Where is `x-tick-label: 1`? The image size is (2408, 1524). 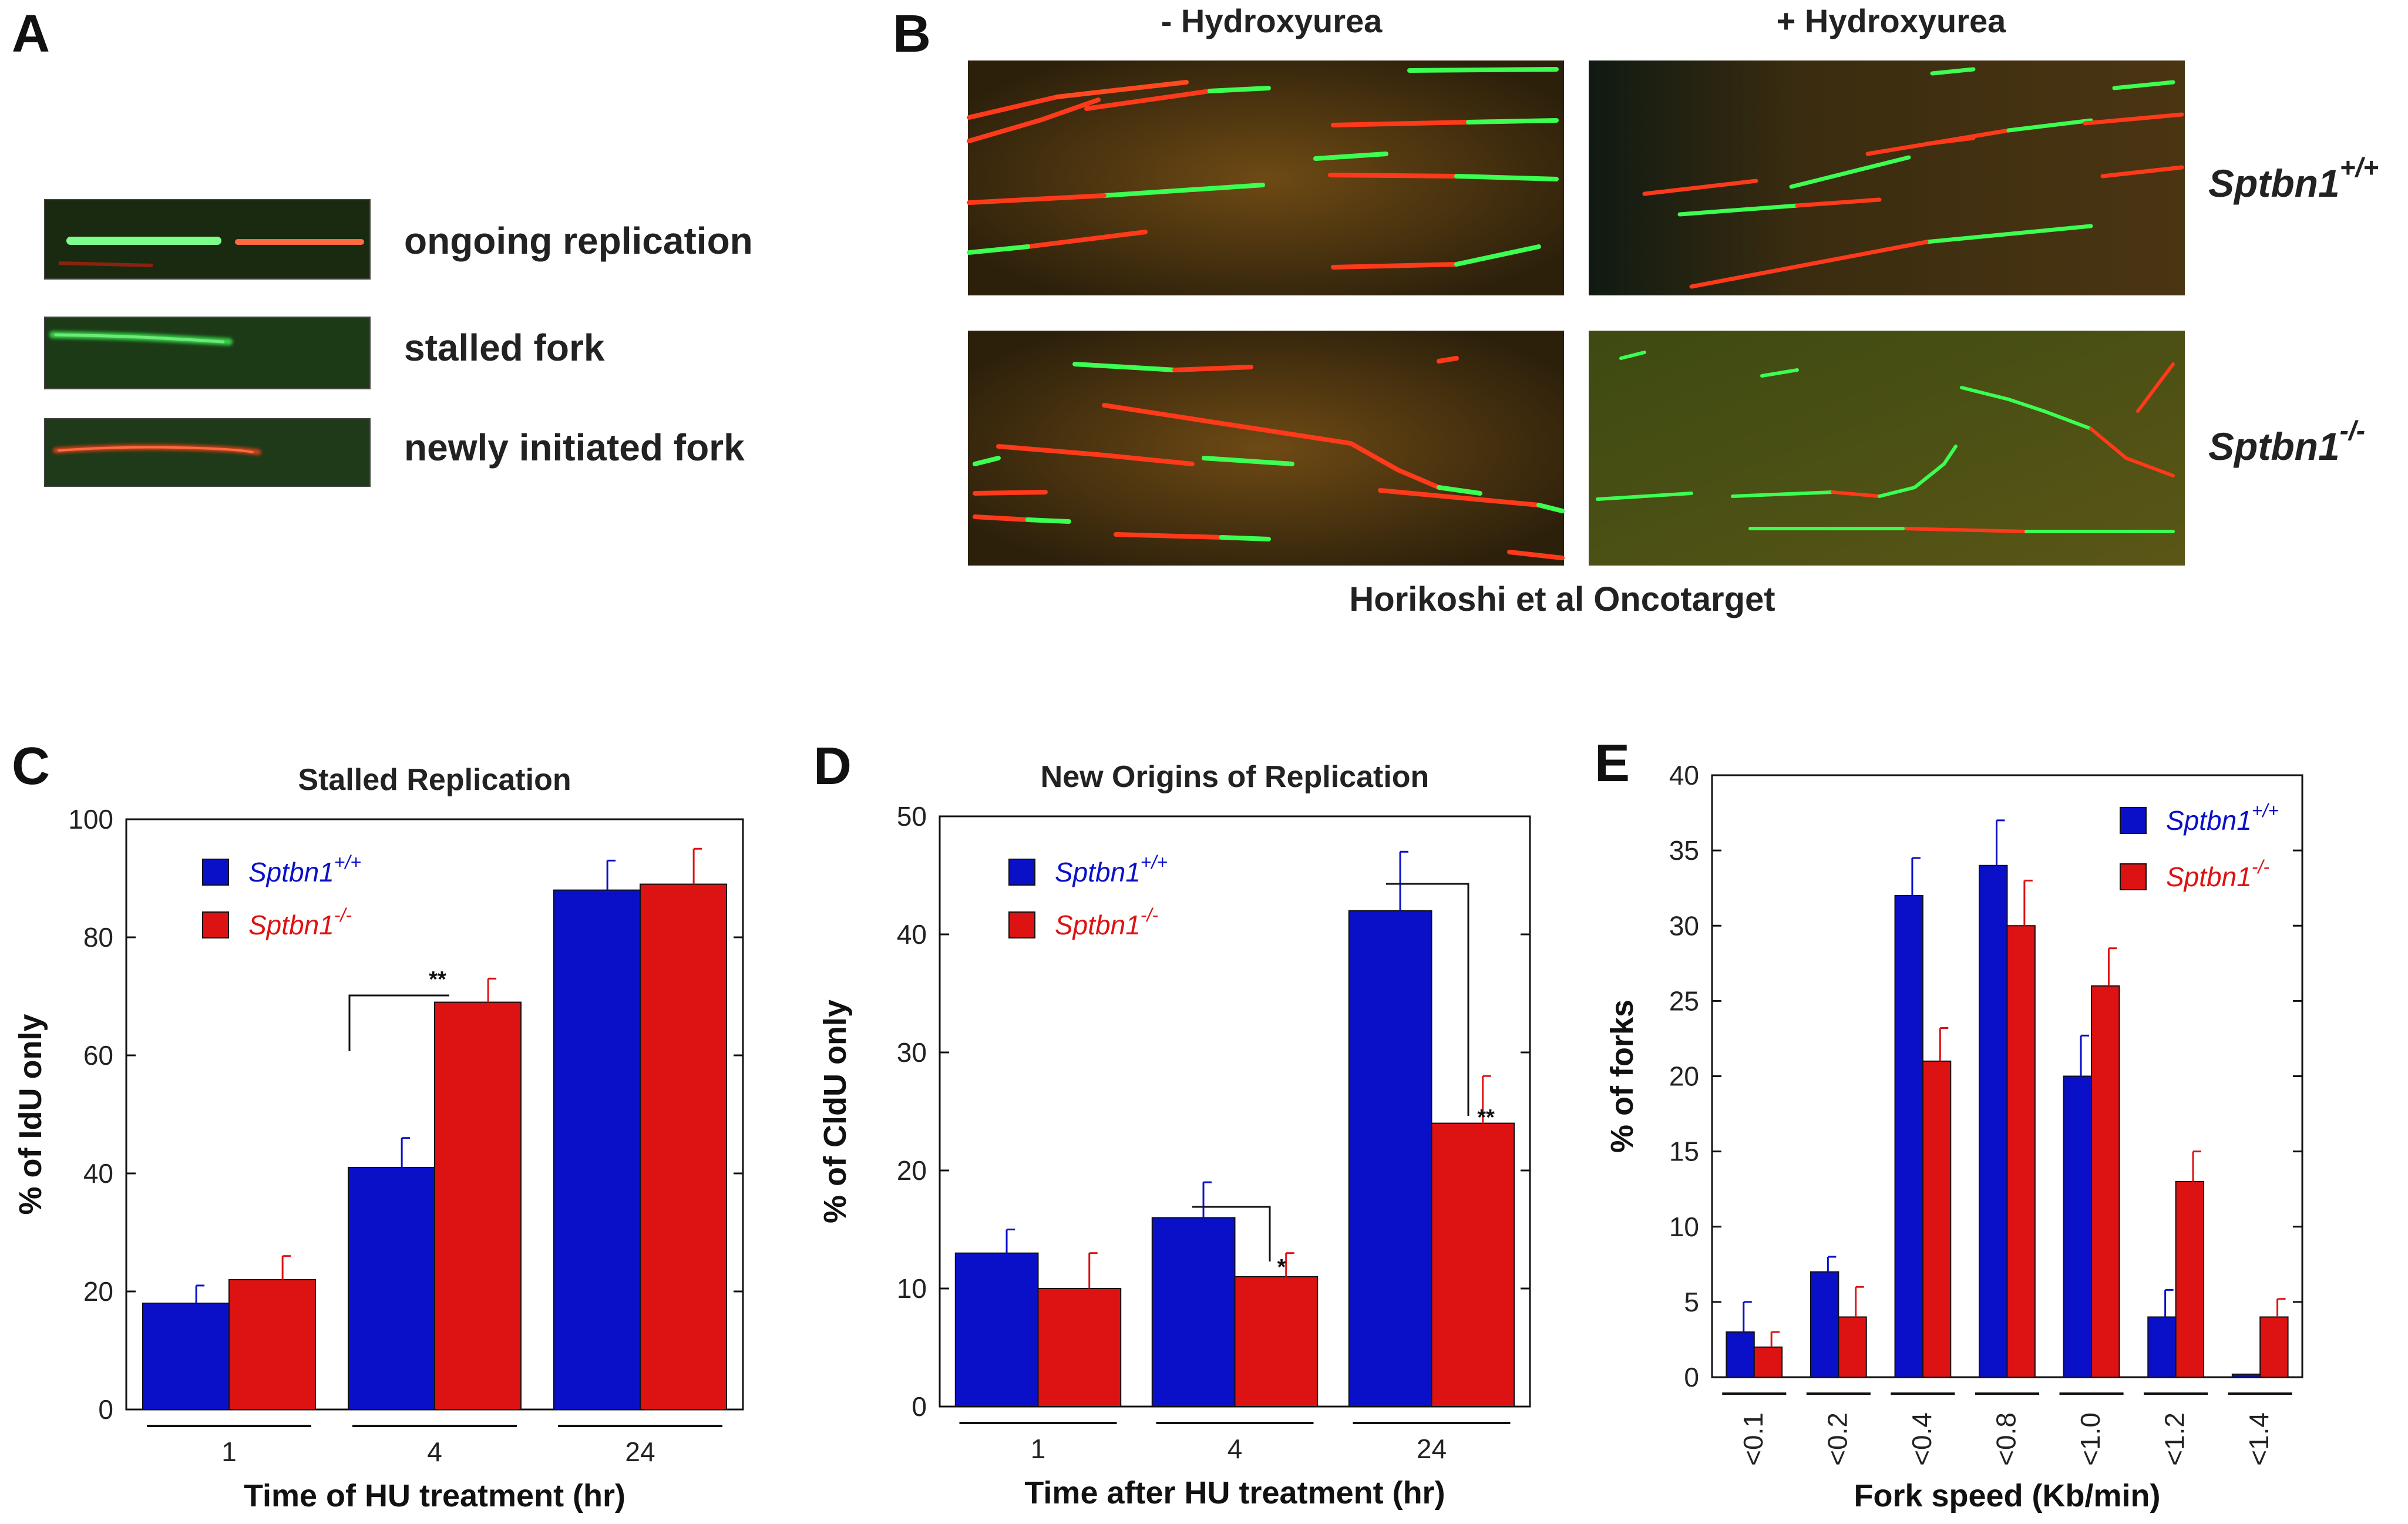 x-tick-label: 1 is located at coordinates (229, 1451).